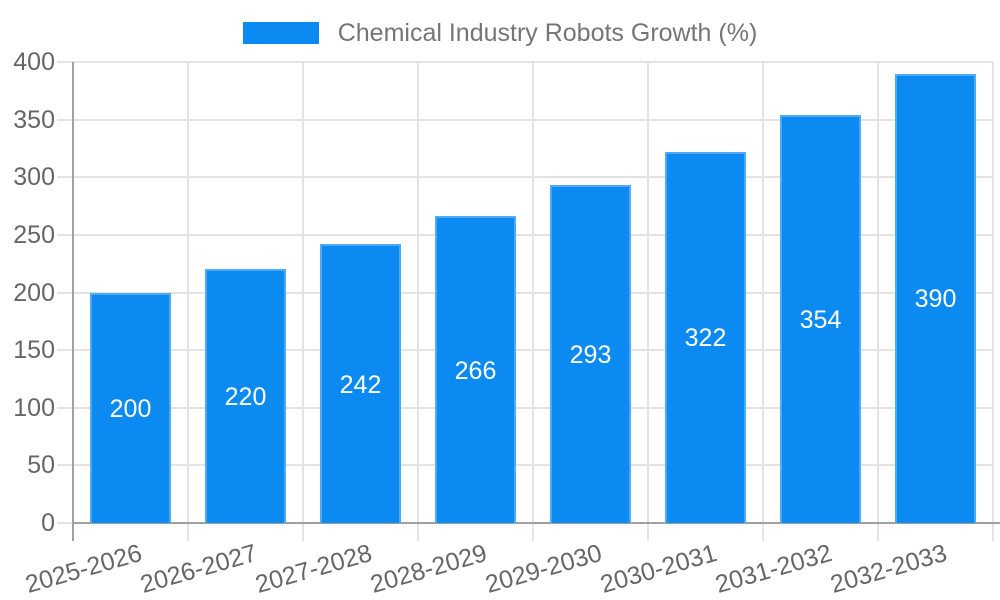 The width and height of the screenshot is (1000, 600). I want to click on bar-value-label: 220, so click(245, 397).